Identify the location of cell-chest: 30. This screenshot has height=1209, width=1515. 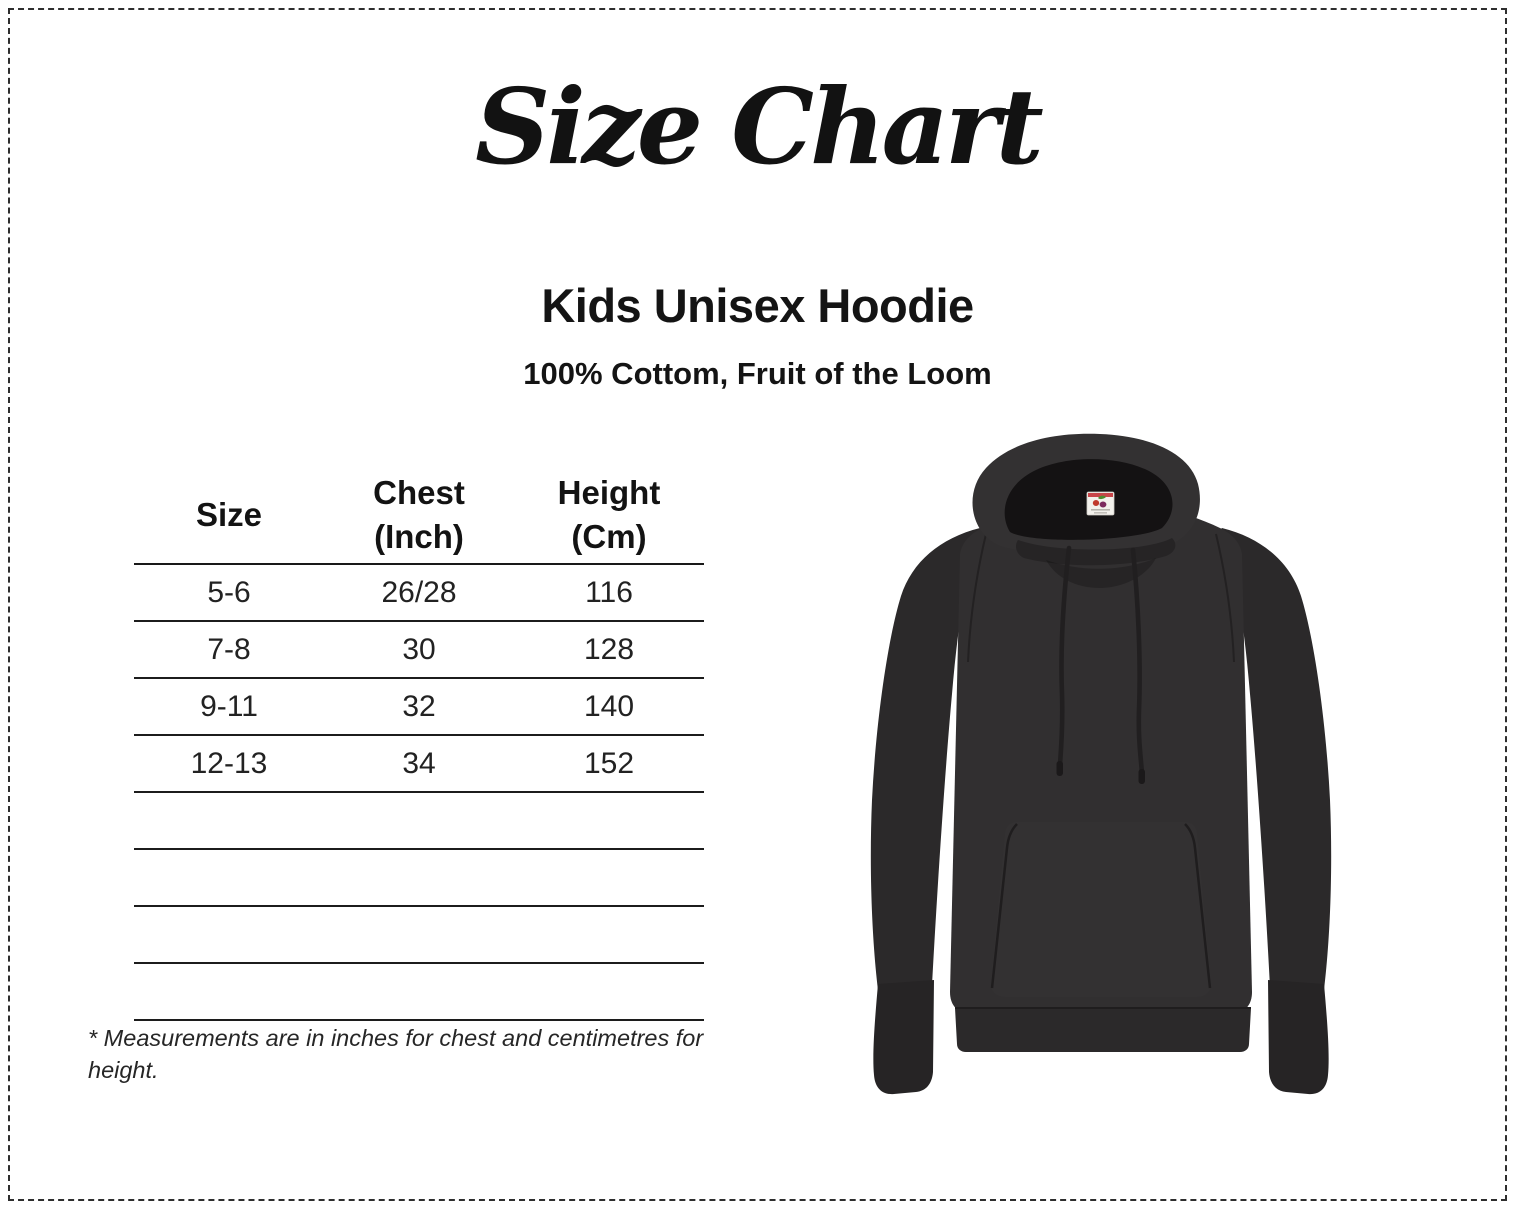
(419, 649).